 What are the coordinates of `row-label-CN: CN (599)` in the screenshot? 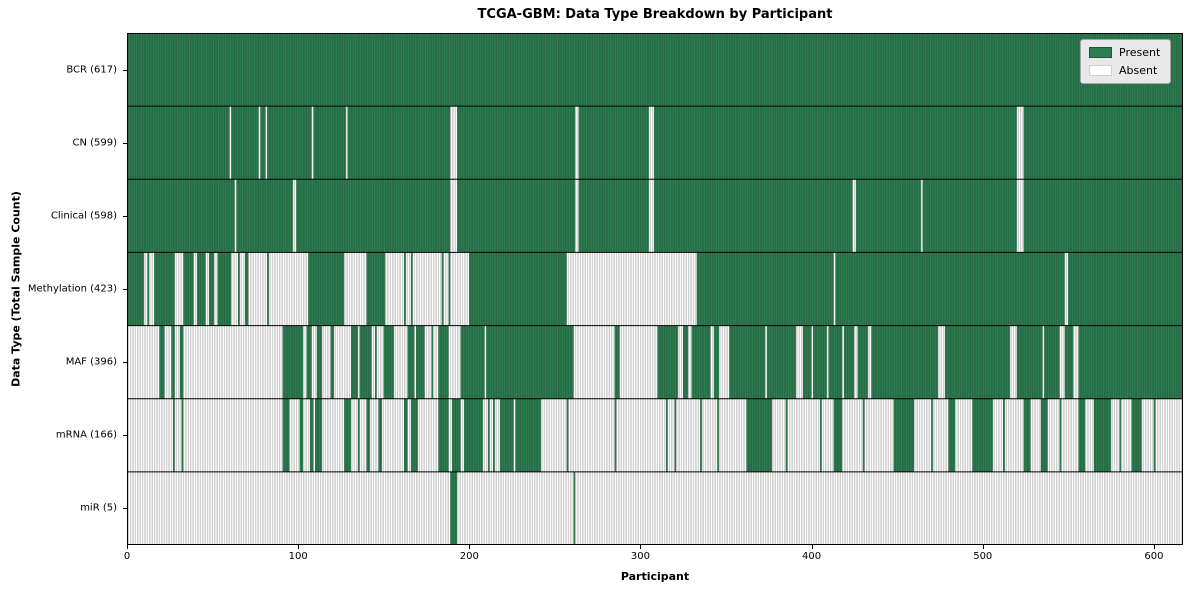 It's located at (94, 143).